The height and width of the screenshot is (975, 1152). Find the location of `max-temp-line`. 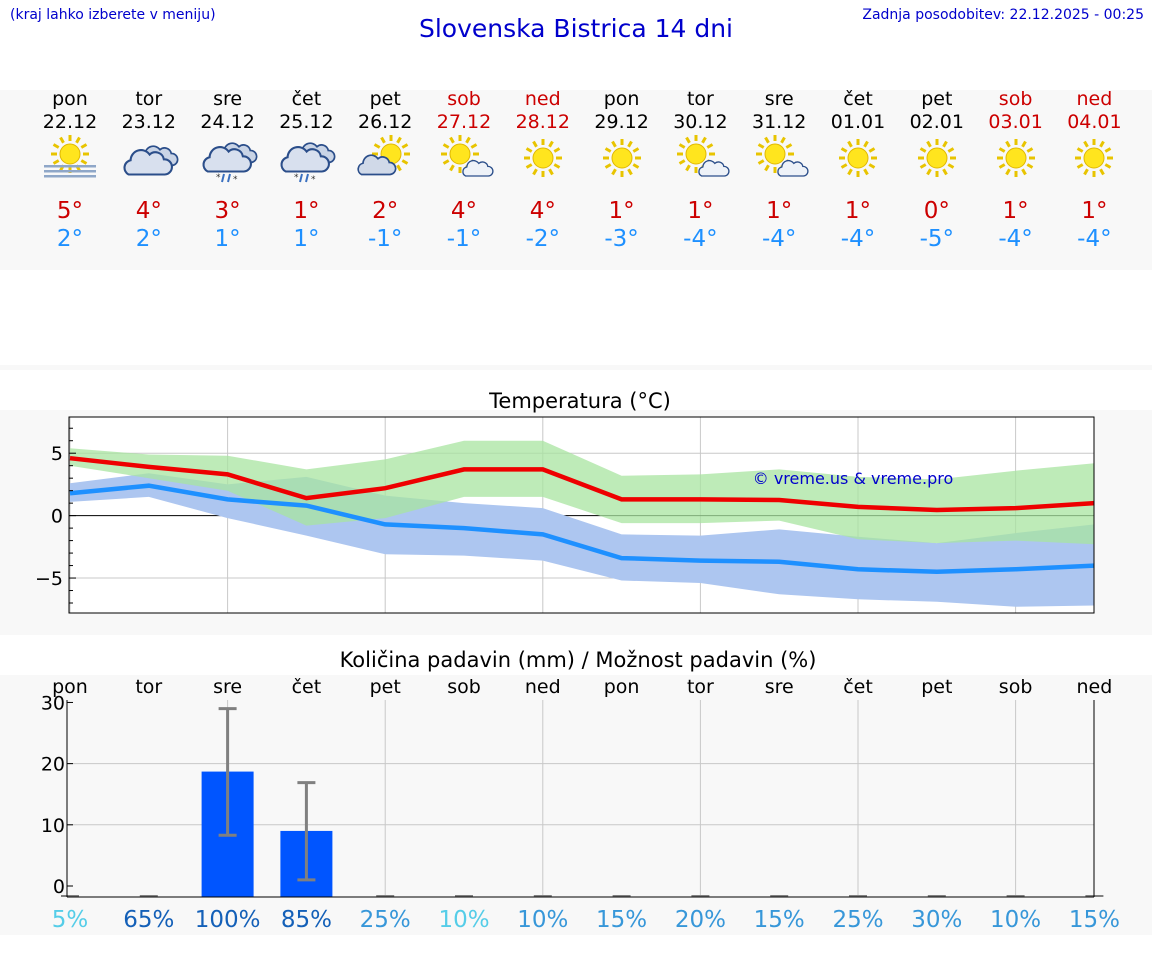

max-temp-line is located at coordinates (582, 484).